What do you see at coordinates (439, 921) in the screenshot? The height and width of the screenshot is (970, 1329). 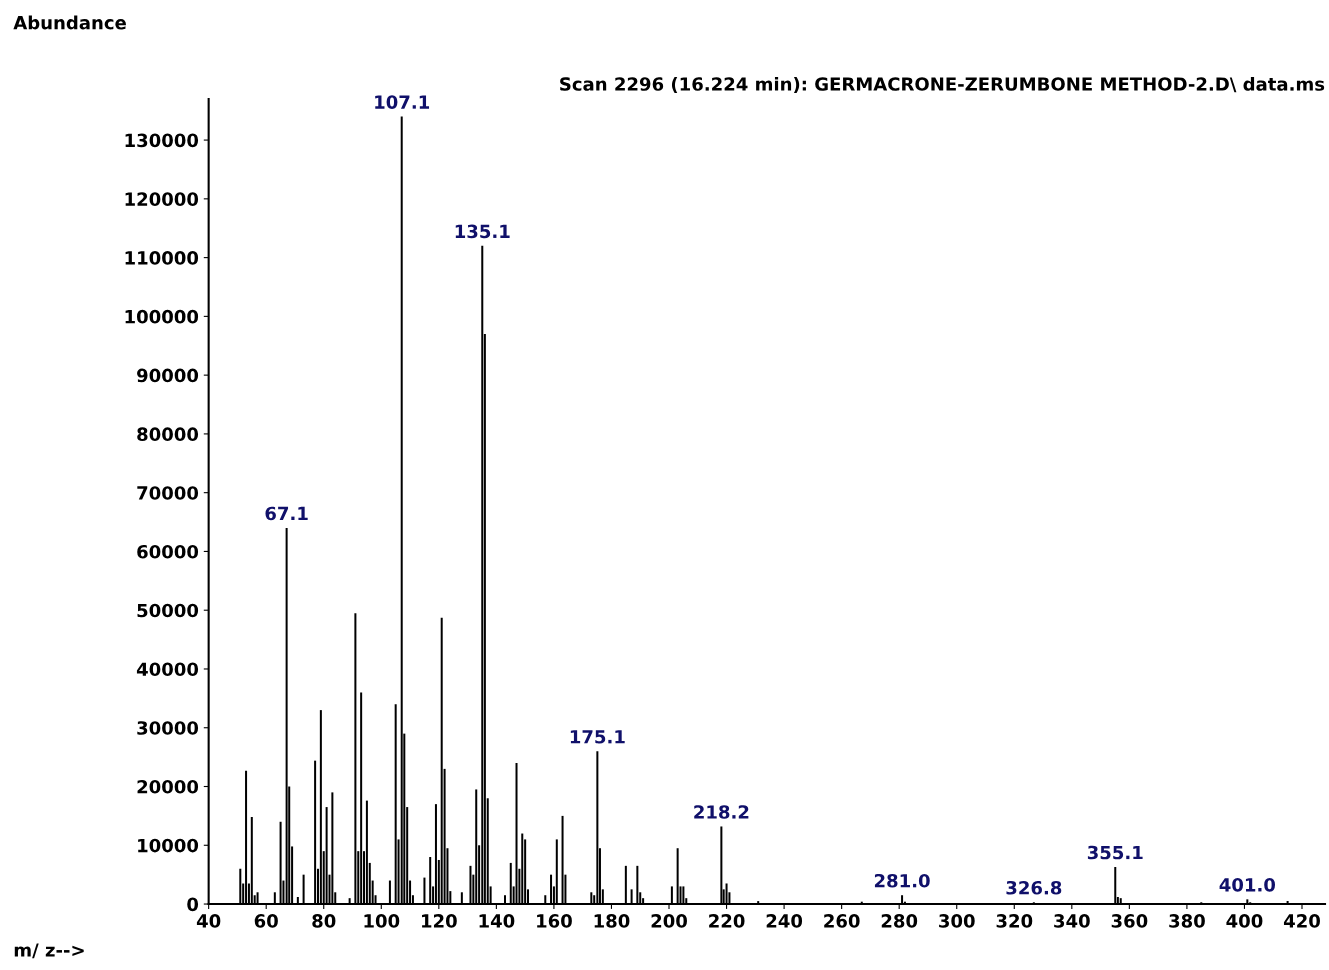 I see `x-tick-label: 120` at bounding box center [439, 921].